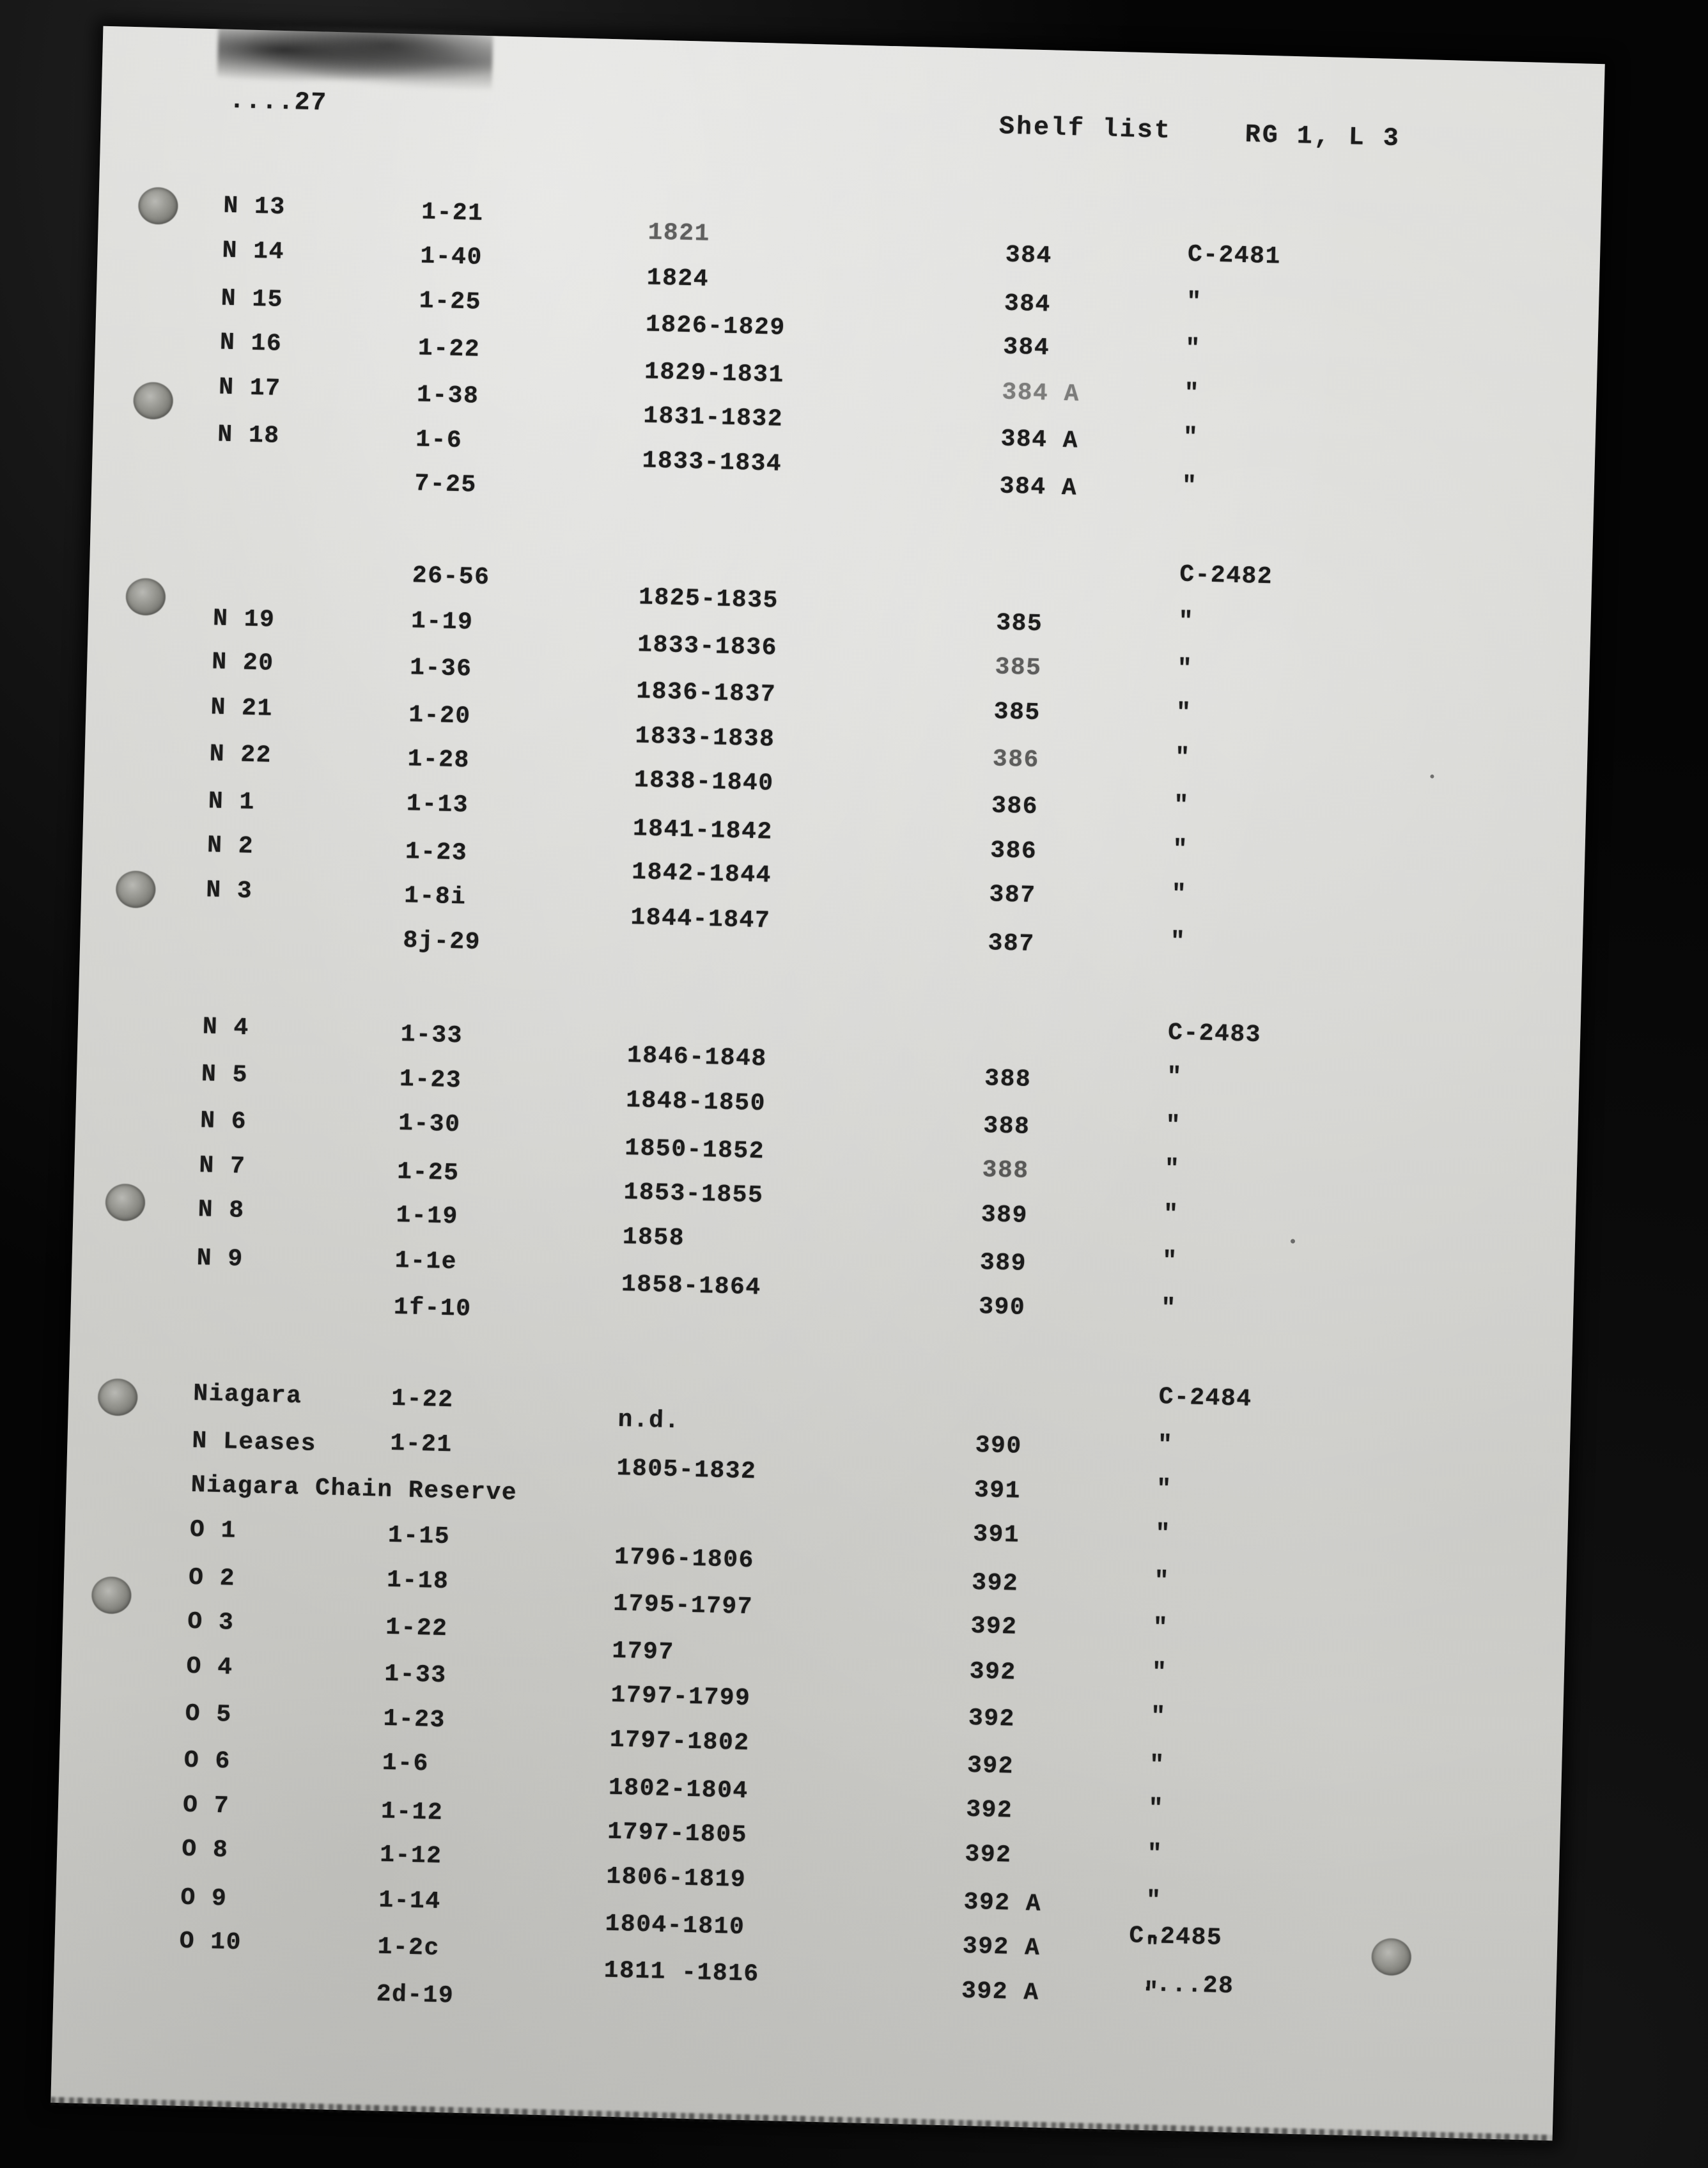 The image size is (1708, 2168). I want to click on cell-series: N 5, so click(225, 1074).